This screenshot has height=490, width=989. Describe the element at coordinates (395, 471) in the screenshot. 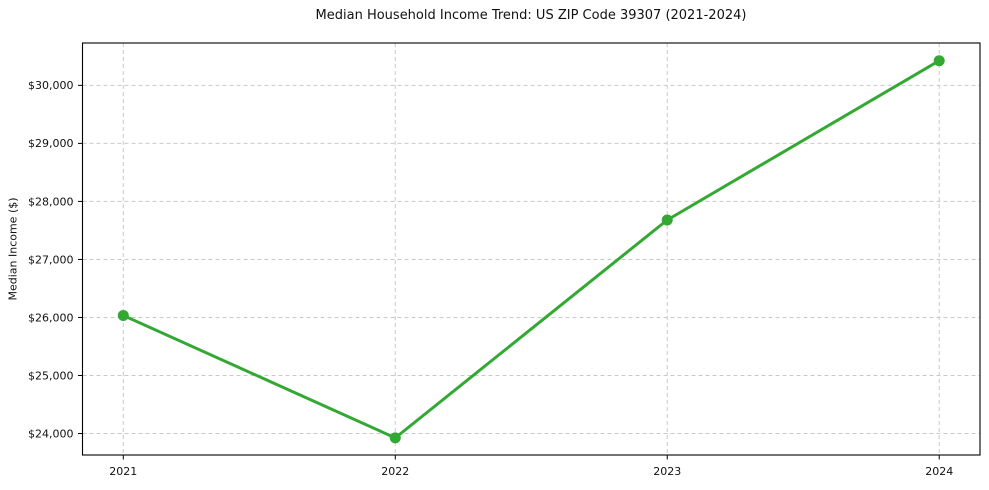

I see `x-tick-label: 2022` at that location.